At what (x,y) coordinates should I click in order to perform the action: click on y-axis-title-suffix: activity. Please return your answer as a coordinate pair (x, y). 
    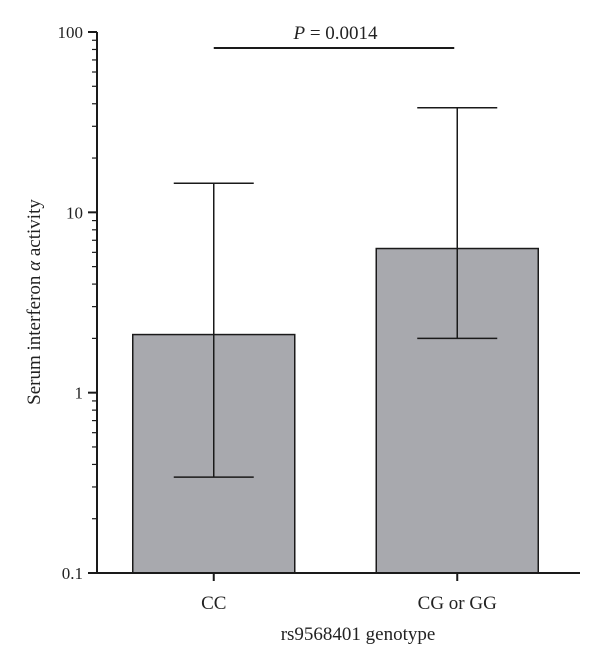
    Looking at the image, I should click on (34, 230).